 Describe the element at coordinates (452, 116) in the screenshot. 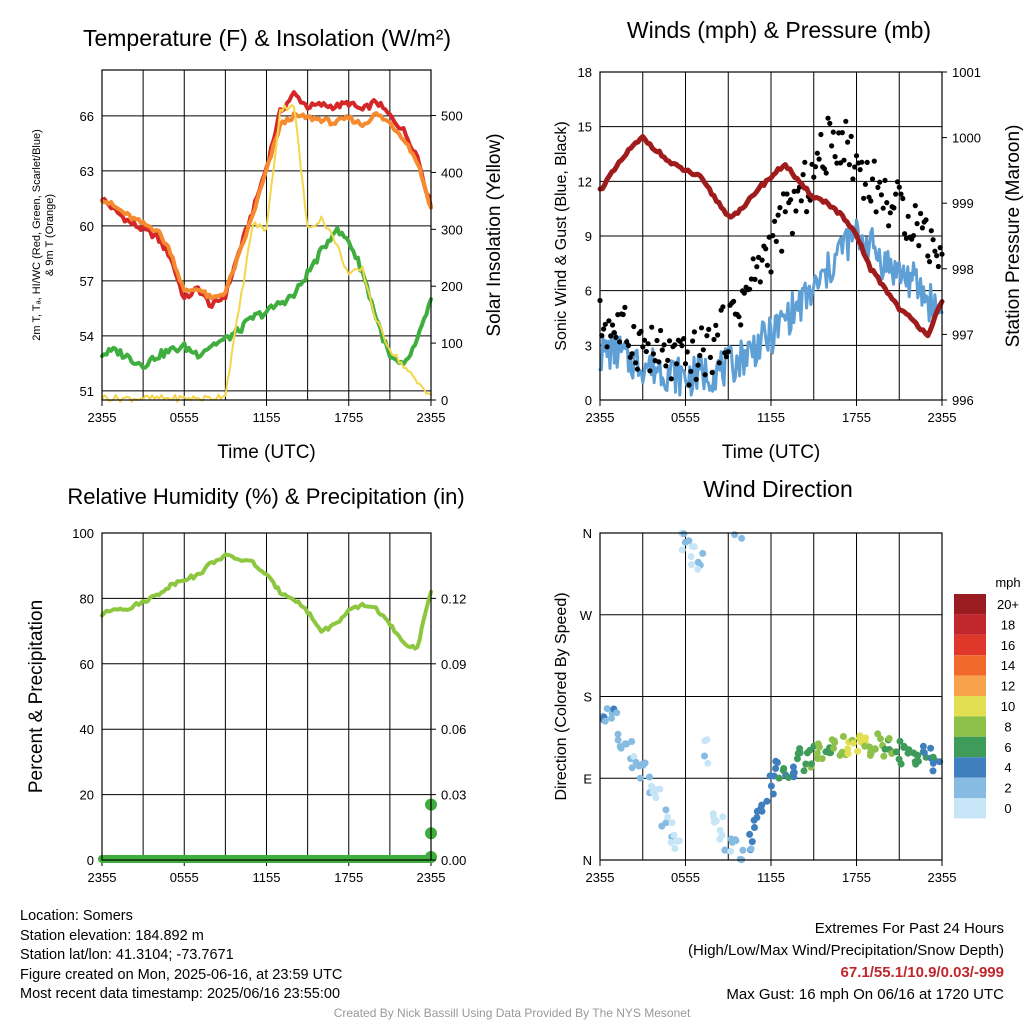

I see `y-tick-label-right: 500` at that location.